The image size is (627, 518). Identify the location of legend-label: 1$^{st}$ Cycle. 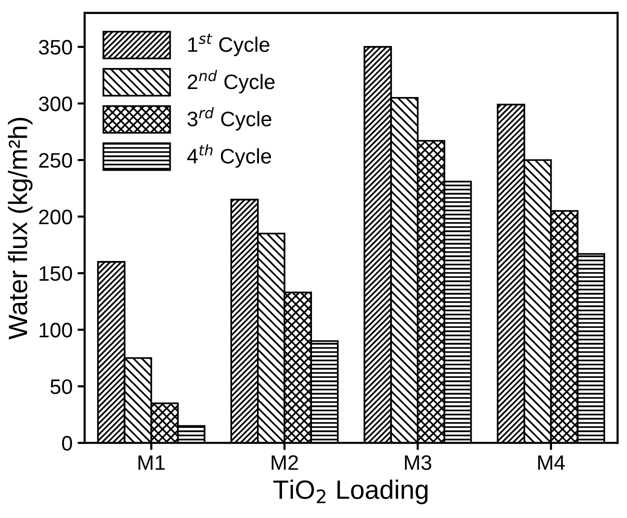
(229, 45).